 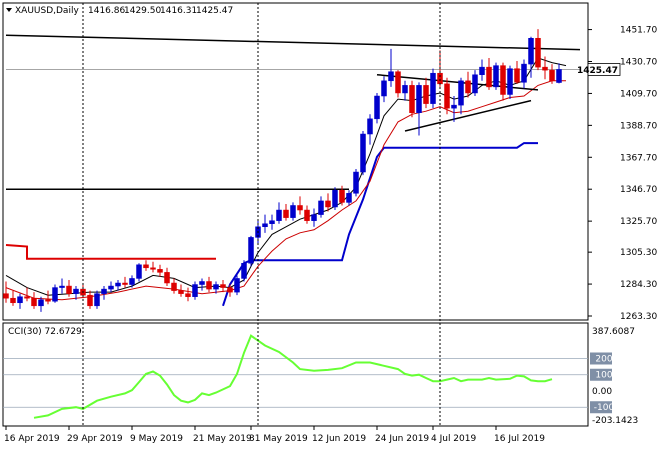 I want to click on time-axis-label: 16 Jul 2019, so click(x=519, y=439).